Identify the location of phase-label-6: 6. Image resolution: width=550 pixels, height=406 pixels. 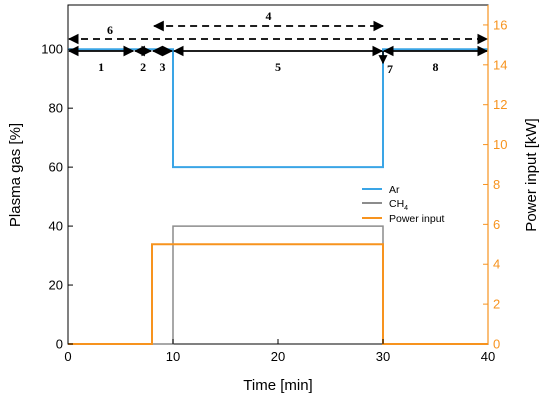
(110, 30).